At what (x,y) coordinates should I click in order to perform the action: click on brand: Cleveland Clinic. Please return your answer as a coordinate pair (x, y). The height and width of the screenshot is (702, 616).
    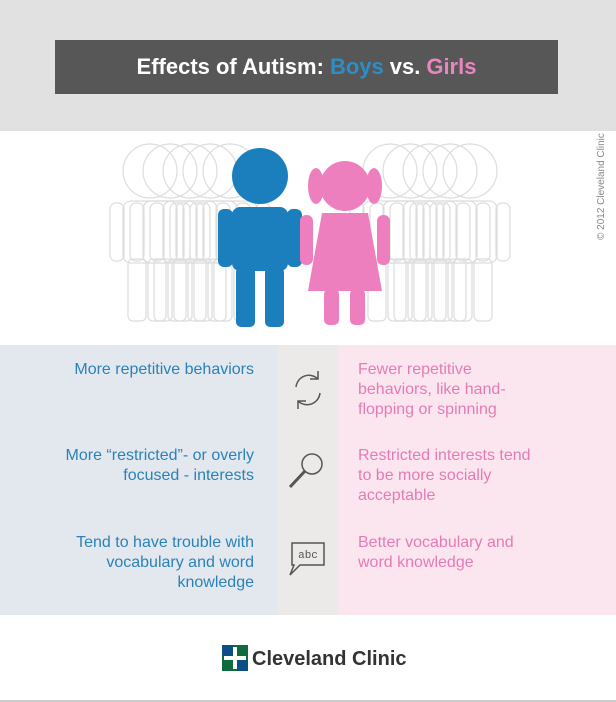
    Looking at the image, I should click on (329, 659).